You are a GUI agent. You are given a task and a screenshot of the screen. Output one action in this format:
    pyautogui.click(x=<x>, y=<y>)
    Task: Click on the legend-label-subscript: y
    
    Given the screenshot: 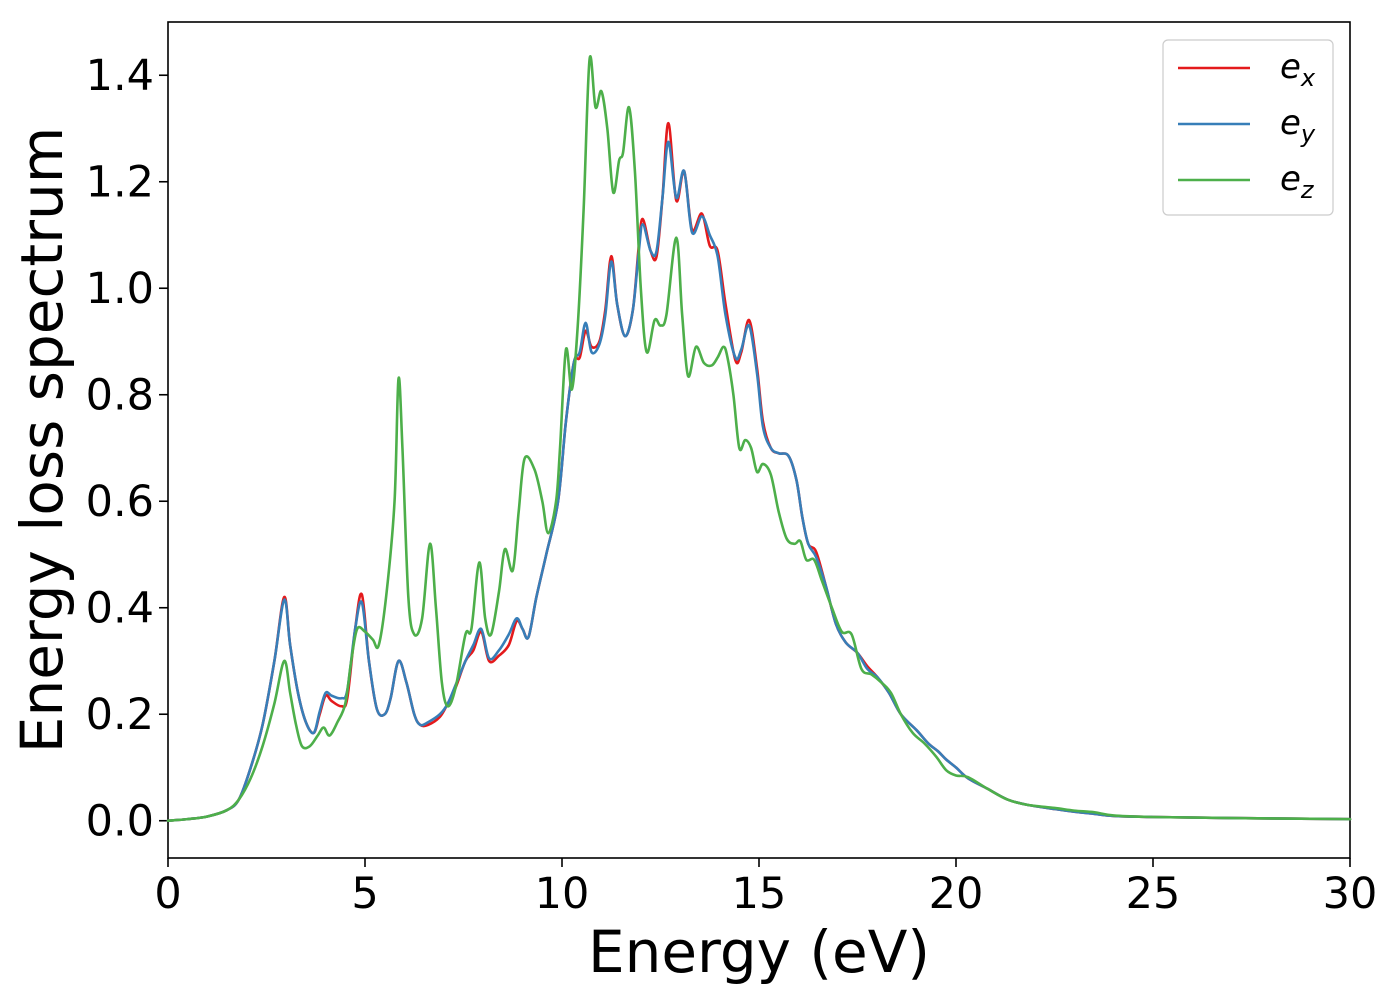 What is the action you would take?
    pyautogui.click(x=1308, y=134)
    